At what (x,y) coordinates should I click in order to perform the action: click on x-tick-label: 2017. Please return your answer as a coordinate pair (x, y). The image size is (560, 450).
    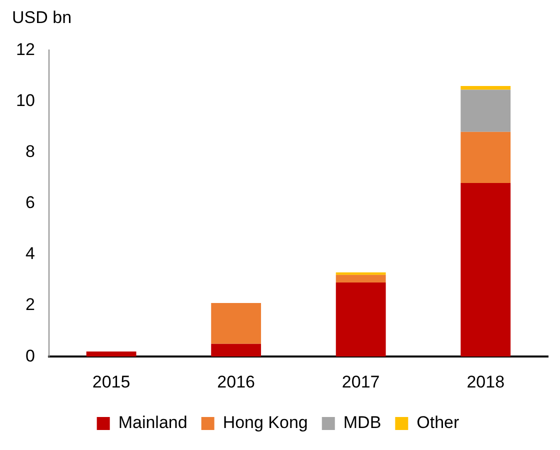
    Looking at the image, I should click on (361, 382).